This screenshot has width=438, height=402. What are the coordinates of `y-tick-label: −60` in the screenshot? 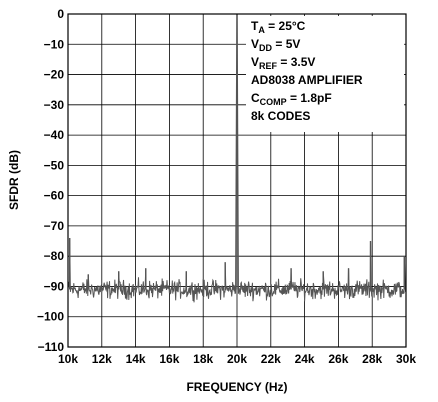 It's located at (54, 196).